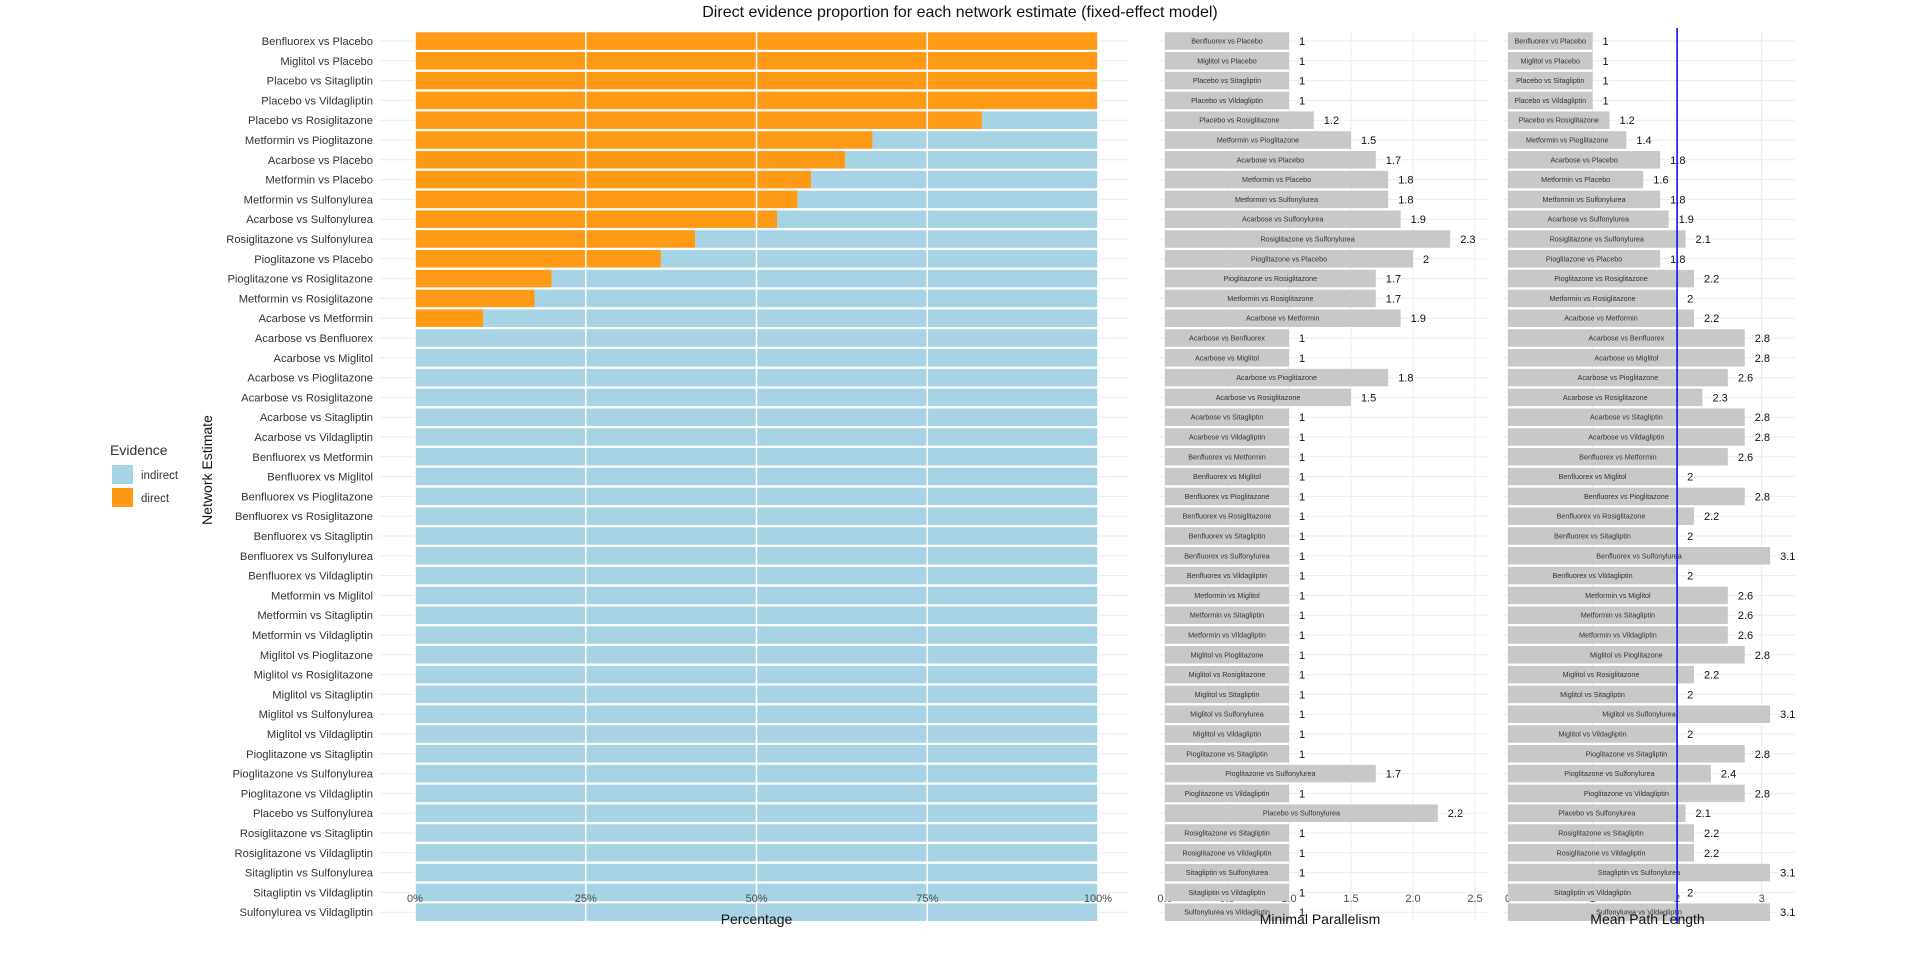 Image resolution: width=1920 pixels, height=960 pixels. What do you see at coordinates (1551, 41) in the screenshot?
I see `bar-inner-label: Benfluorex vs Placebo` at bounding box center [1551, 41].